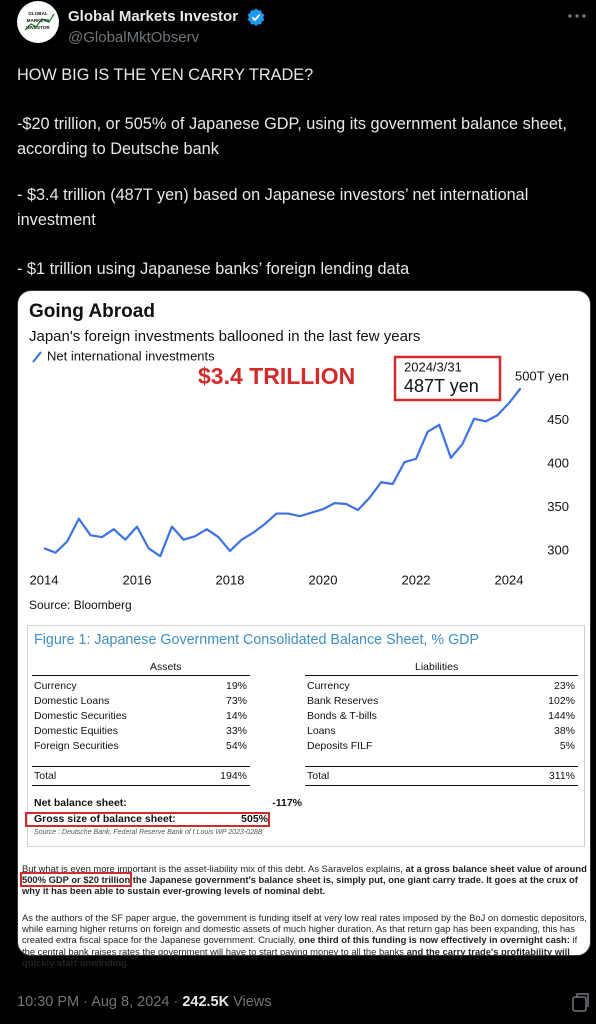  Describe the element at coordinates (80, 716) in the screenshot. I see `asset-name: Domestic Securities` at that location.